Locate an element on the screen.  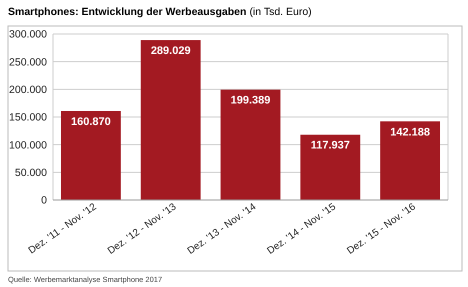
y-tick-label: 150.000 is located at coordinates (28, 118).